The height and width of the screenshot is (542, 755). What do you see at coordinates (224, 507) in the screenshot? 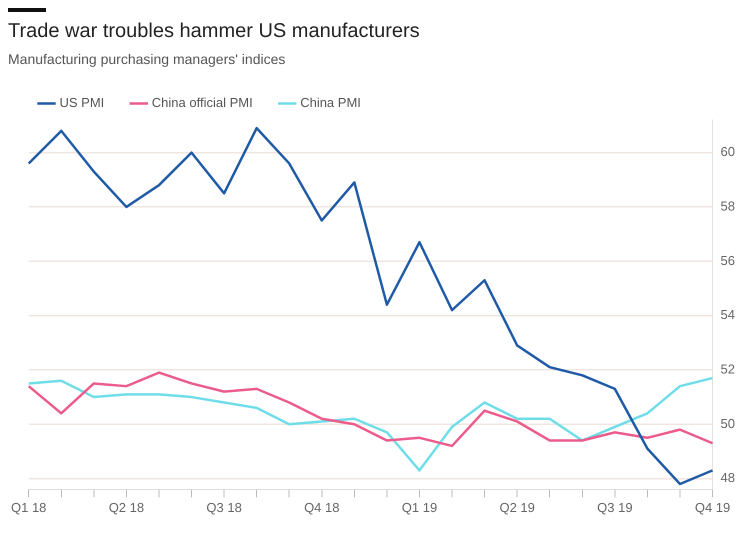
I see `x-tick-label: Q3 18` at bounding box center [224, 507].